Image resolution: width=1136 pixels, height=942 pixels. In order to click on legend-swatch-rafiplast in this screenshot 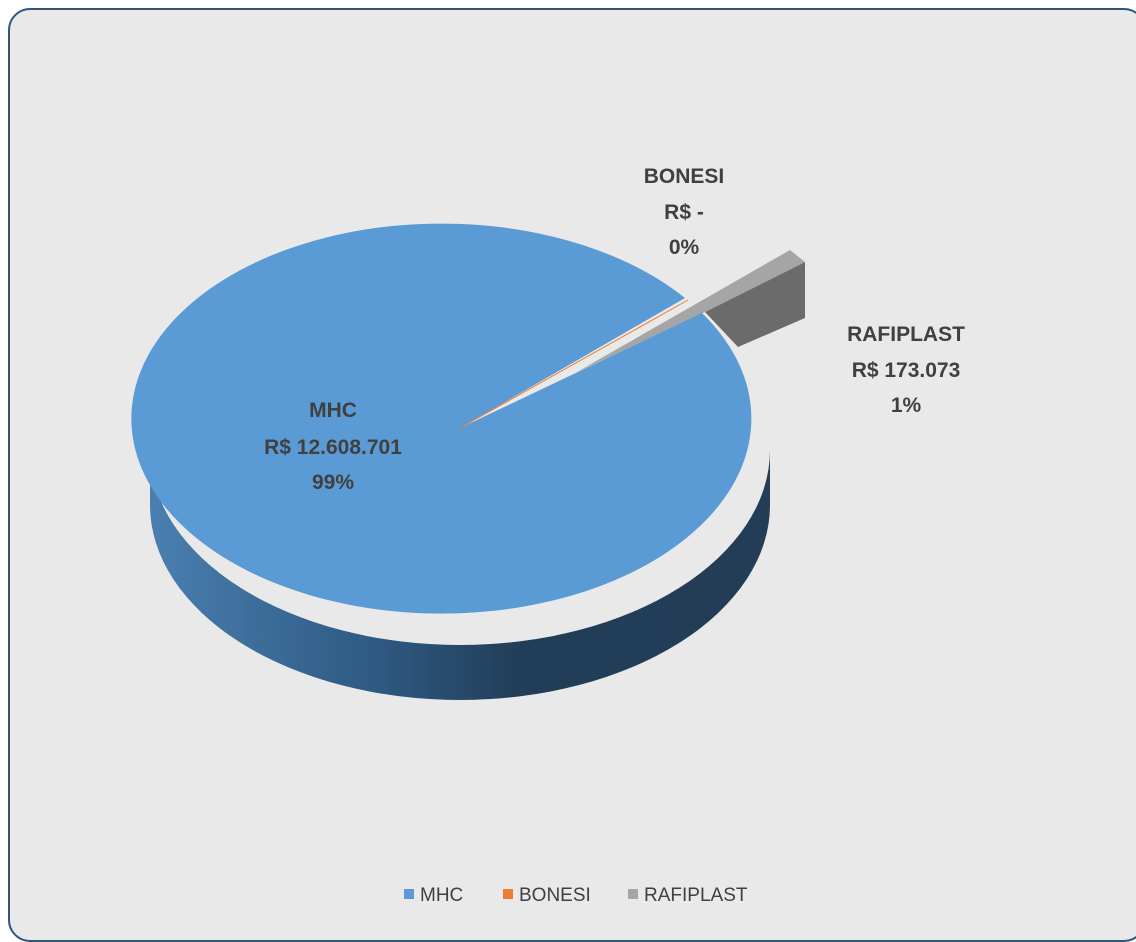, I will do `click(633, 894)`.